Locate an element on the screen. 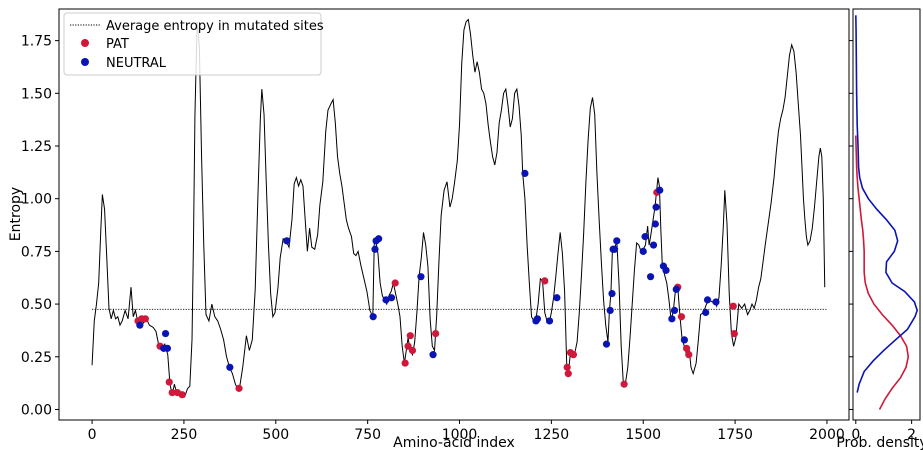 Image resolution: width=923 pixels, height=450 pixels. density-neutral-line is located at coordinates (886, 204).